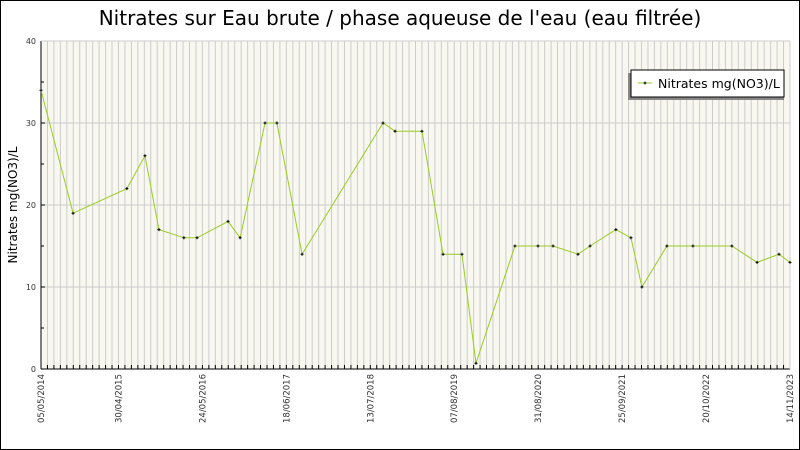  I want to click on x-tick-label: 13/07/2018, so click(371, 398).